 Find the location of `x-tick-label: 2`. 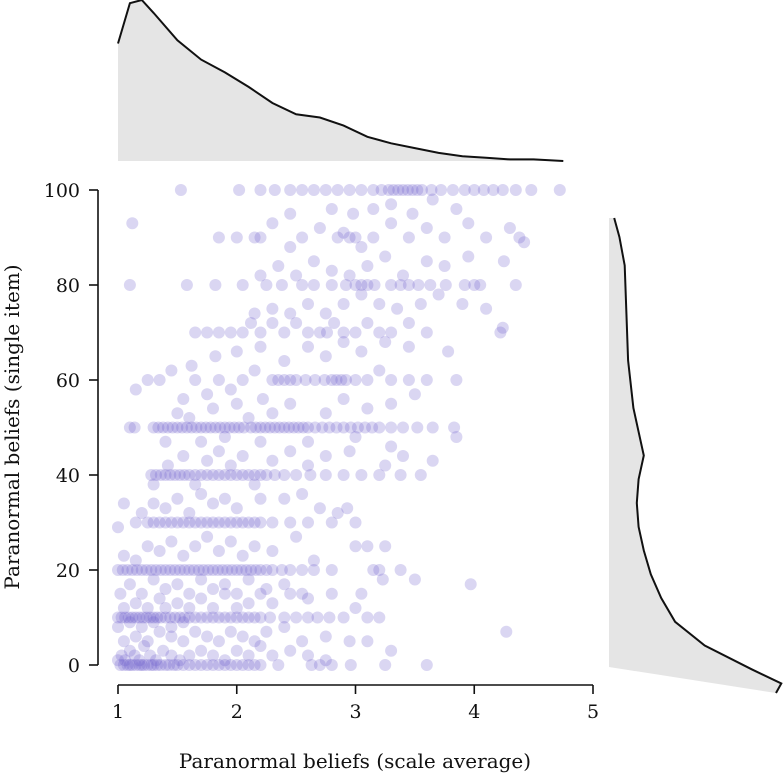

x-tick-label: 2 is located at coordinates (237, 712).